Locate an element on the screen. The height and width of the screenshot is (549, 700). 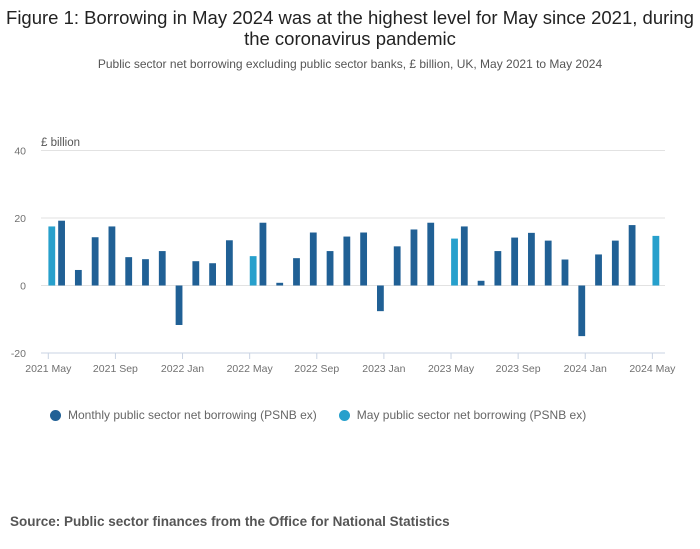
x-tick-label: 2023 Sep is located at coordinates (518, 369).